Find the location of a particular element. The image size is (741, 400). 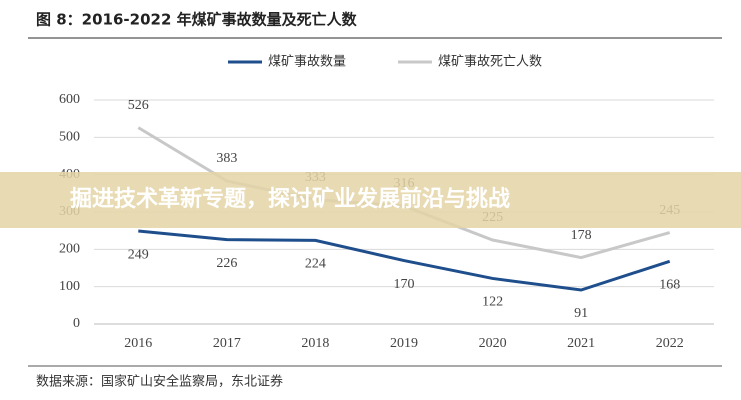

legend-label: 煤矿事故数量 is located at coordinates (307, 62).